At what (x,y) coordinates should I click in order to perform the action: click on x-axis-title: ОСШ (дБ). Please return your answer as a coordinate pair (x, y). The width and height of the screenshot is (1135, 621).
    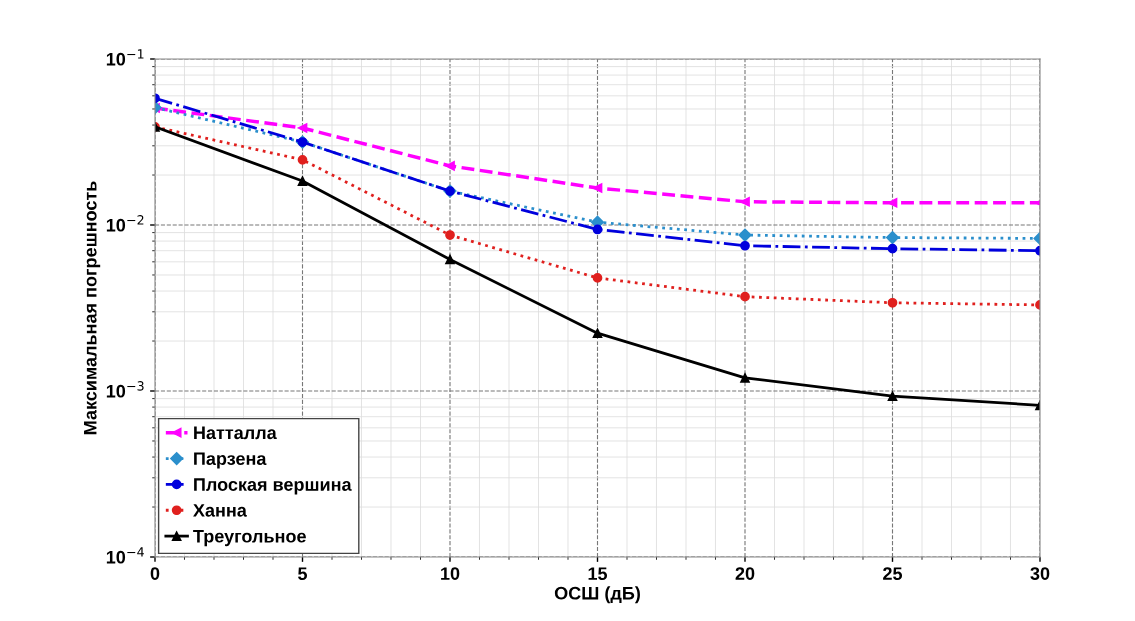
    Looking at the image, I should click on (597, 595).